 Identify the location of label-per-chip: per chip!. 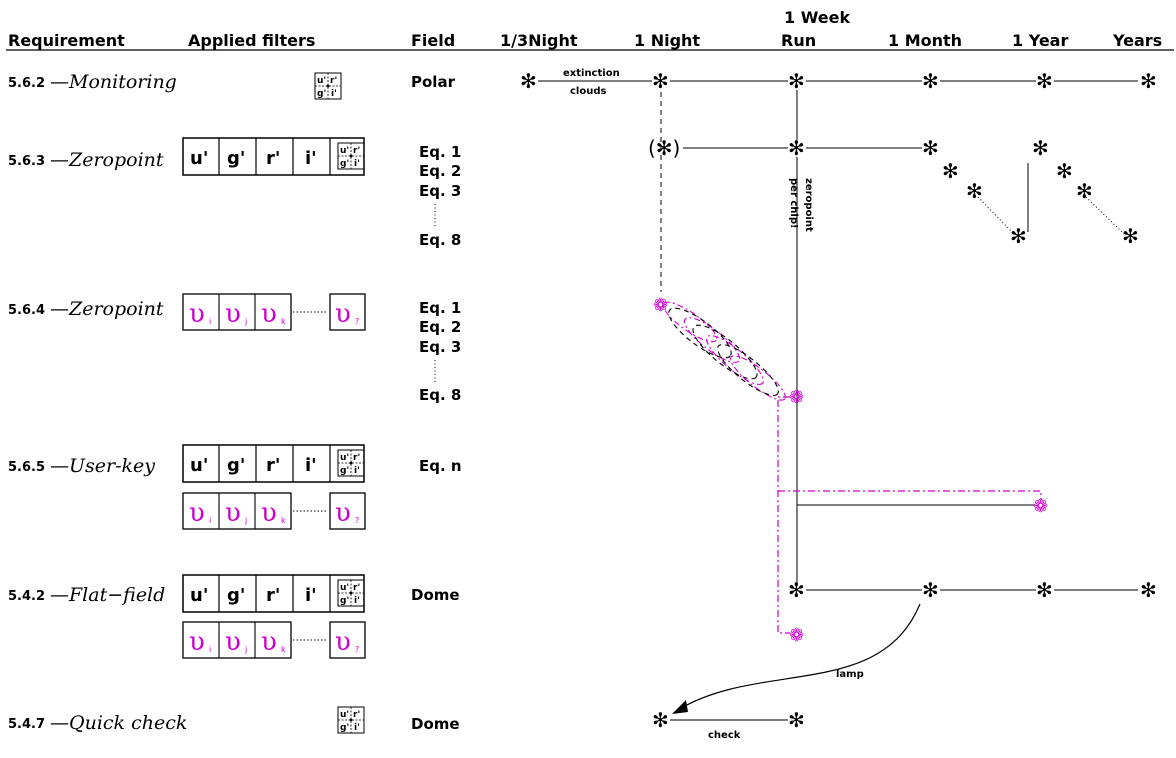
(793, 203).